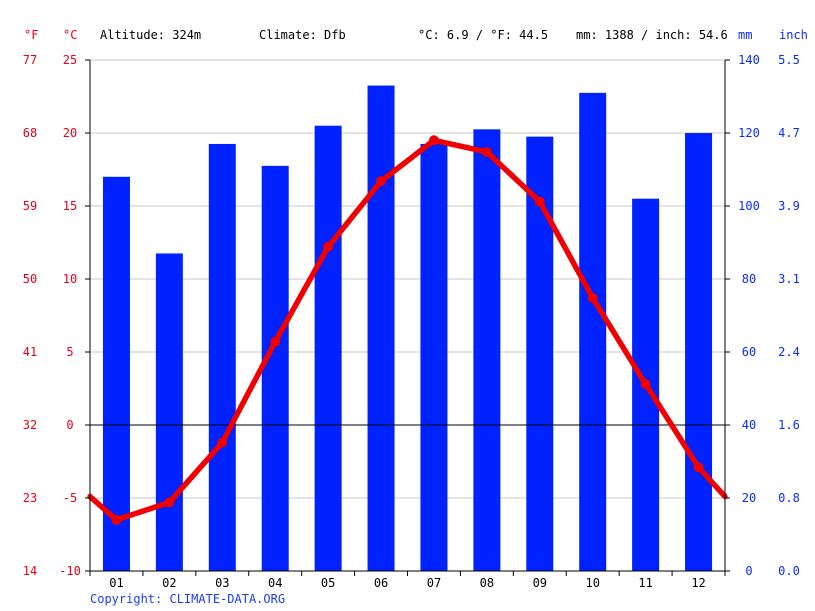 The width and height of the screenshot is (815, 611). I want to click on inch-tick-label: 3.1, so click(789, 279).